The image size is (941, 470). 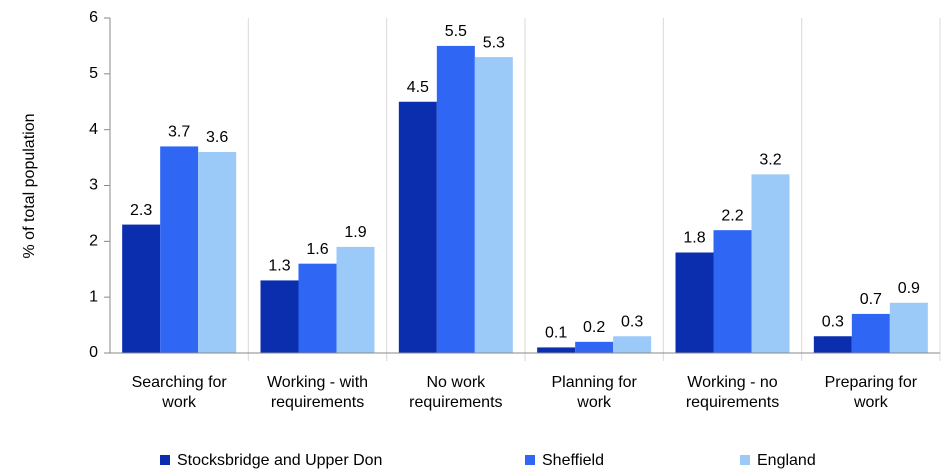 What do you see at coordinates (141, 210) in the screenshot?
I see `data-label: 2.3` at bounding box center [141, 210].